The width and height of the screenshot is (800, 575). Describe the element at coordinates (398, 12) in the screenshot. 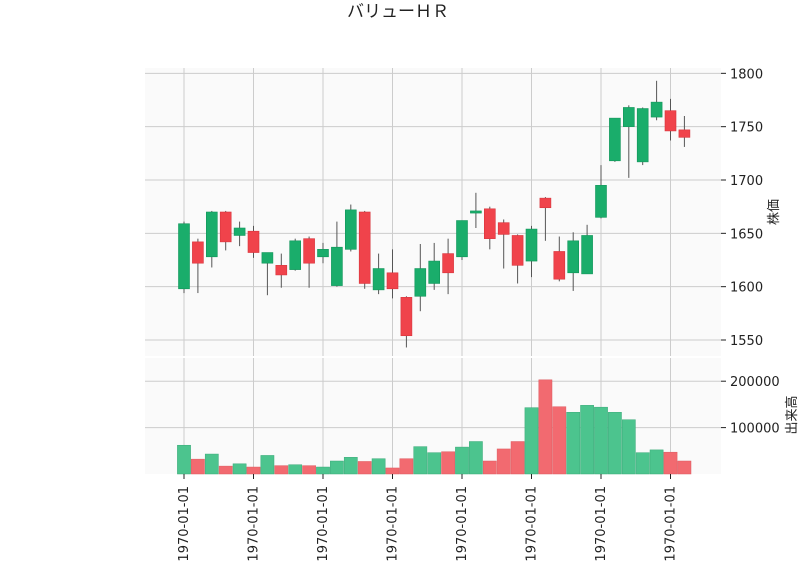

I see `chart-title: バリューＨＲ` at that location.